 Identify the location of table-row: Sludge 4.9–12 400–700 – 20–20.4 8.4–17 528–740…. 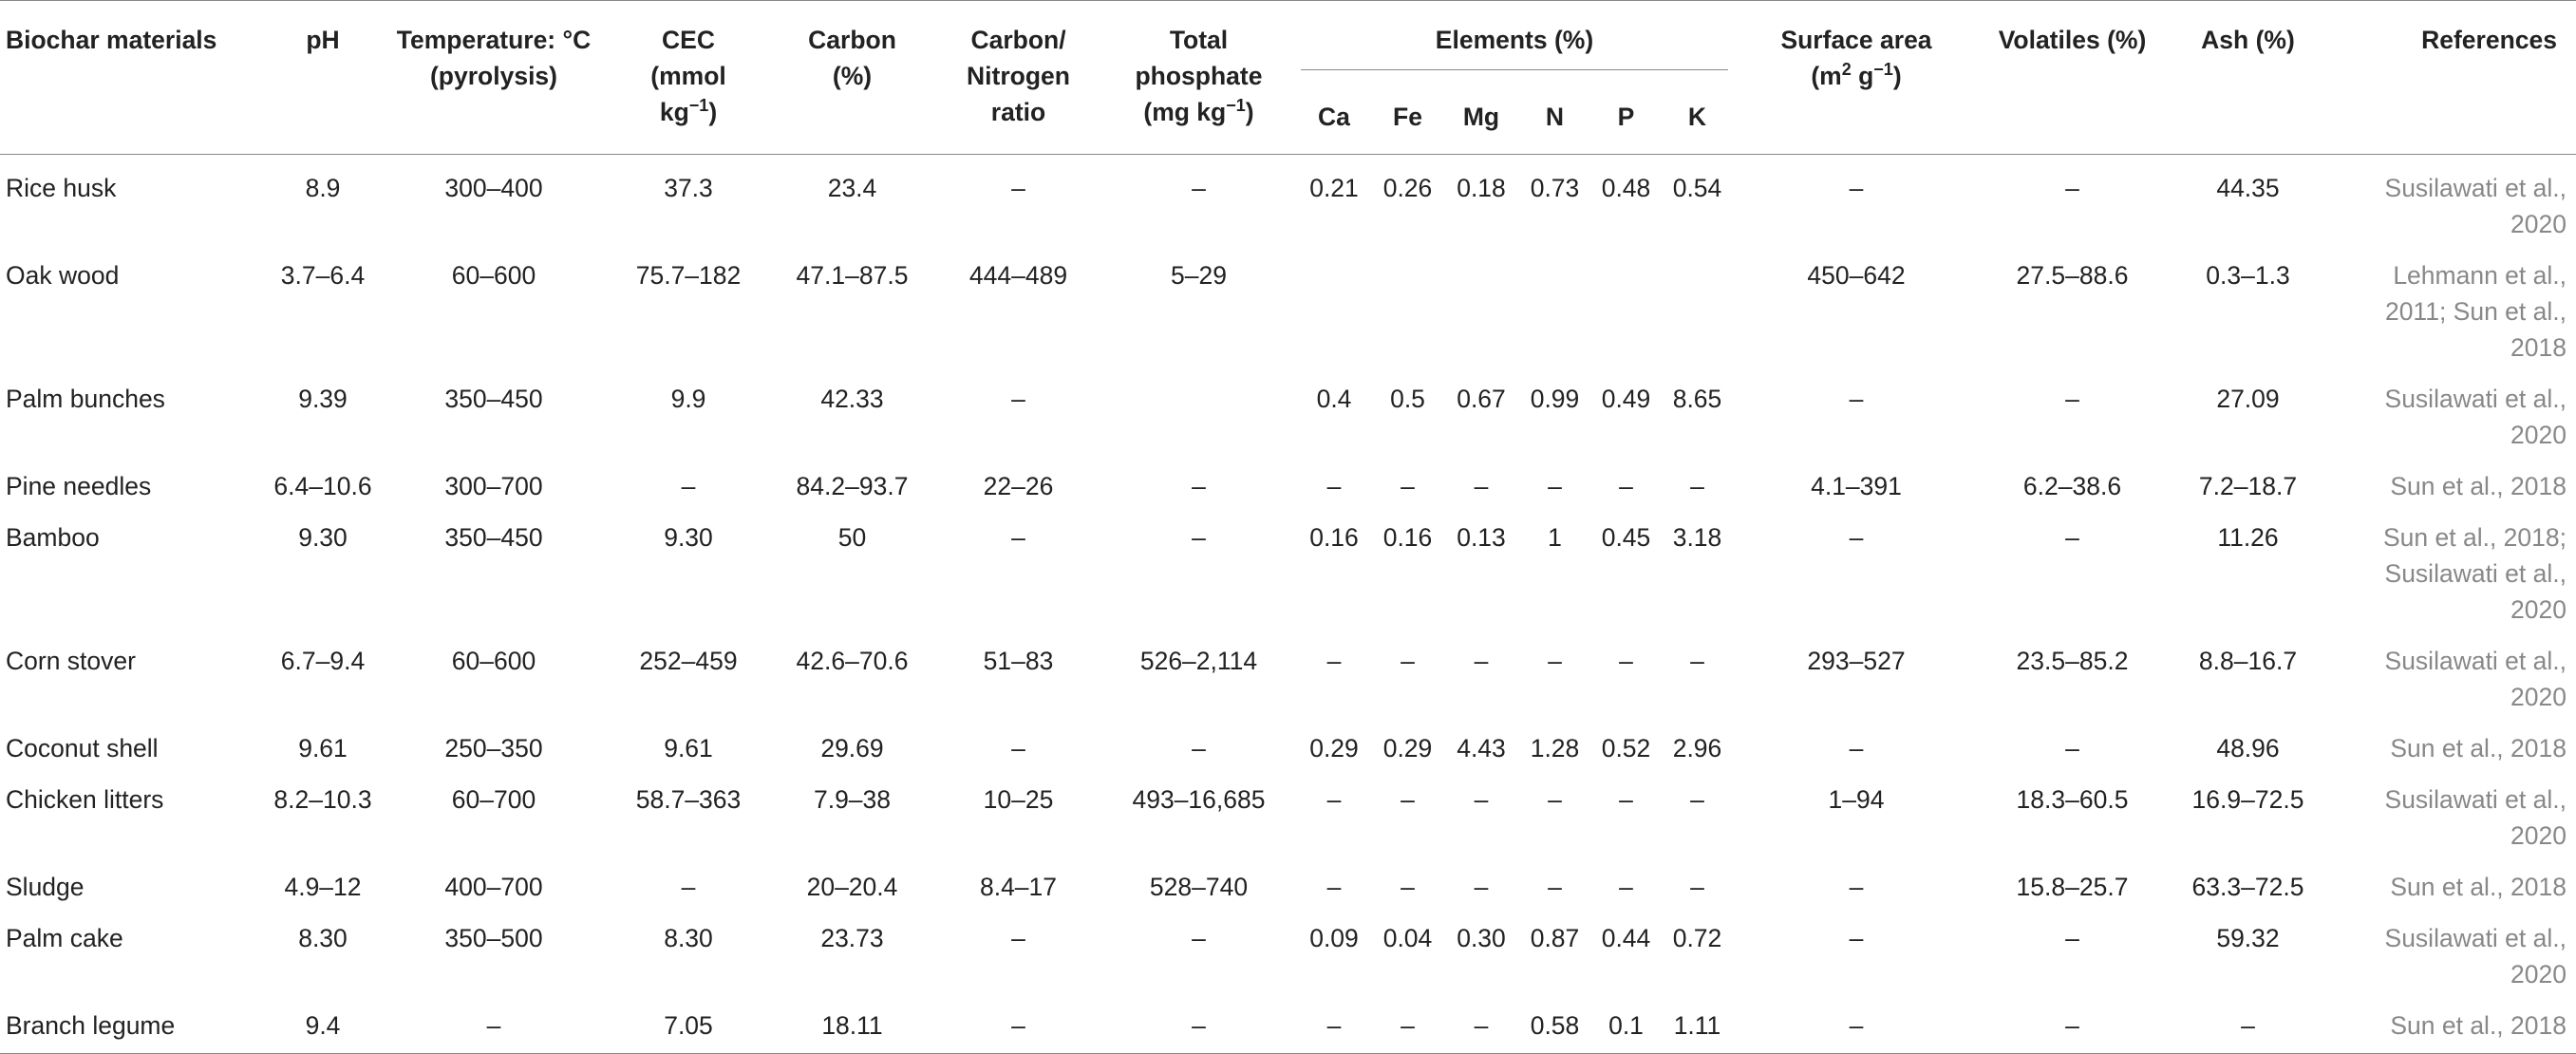
(1288, 879).